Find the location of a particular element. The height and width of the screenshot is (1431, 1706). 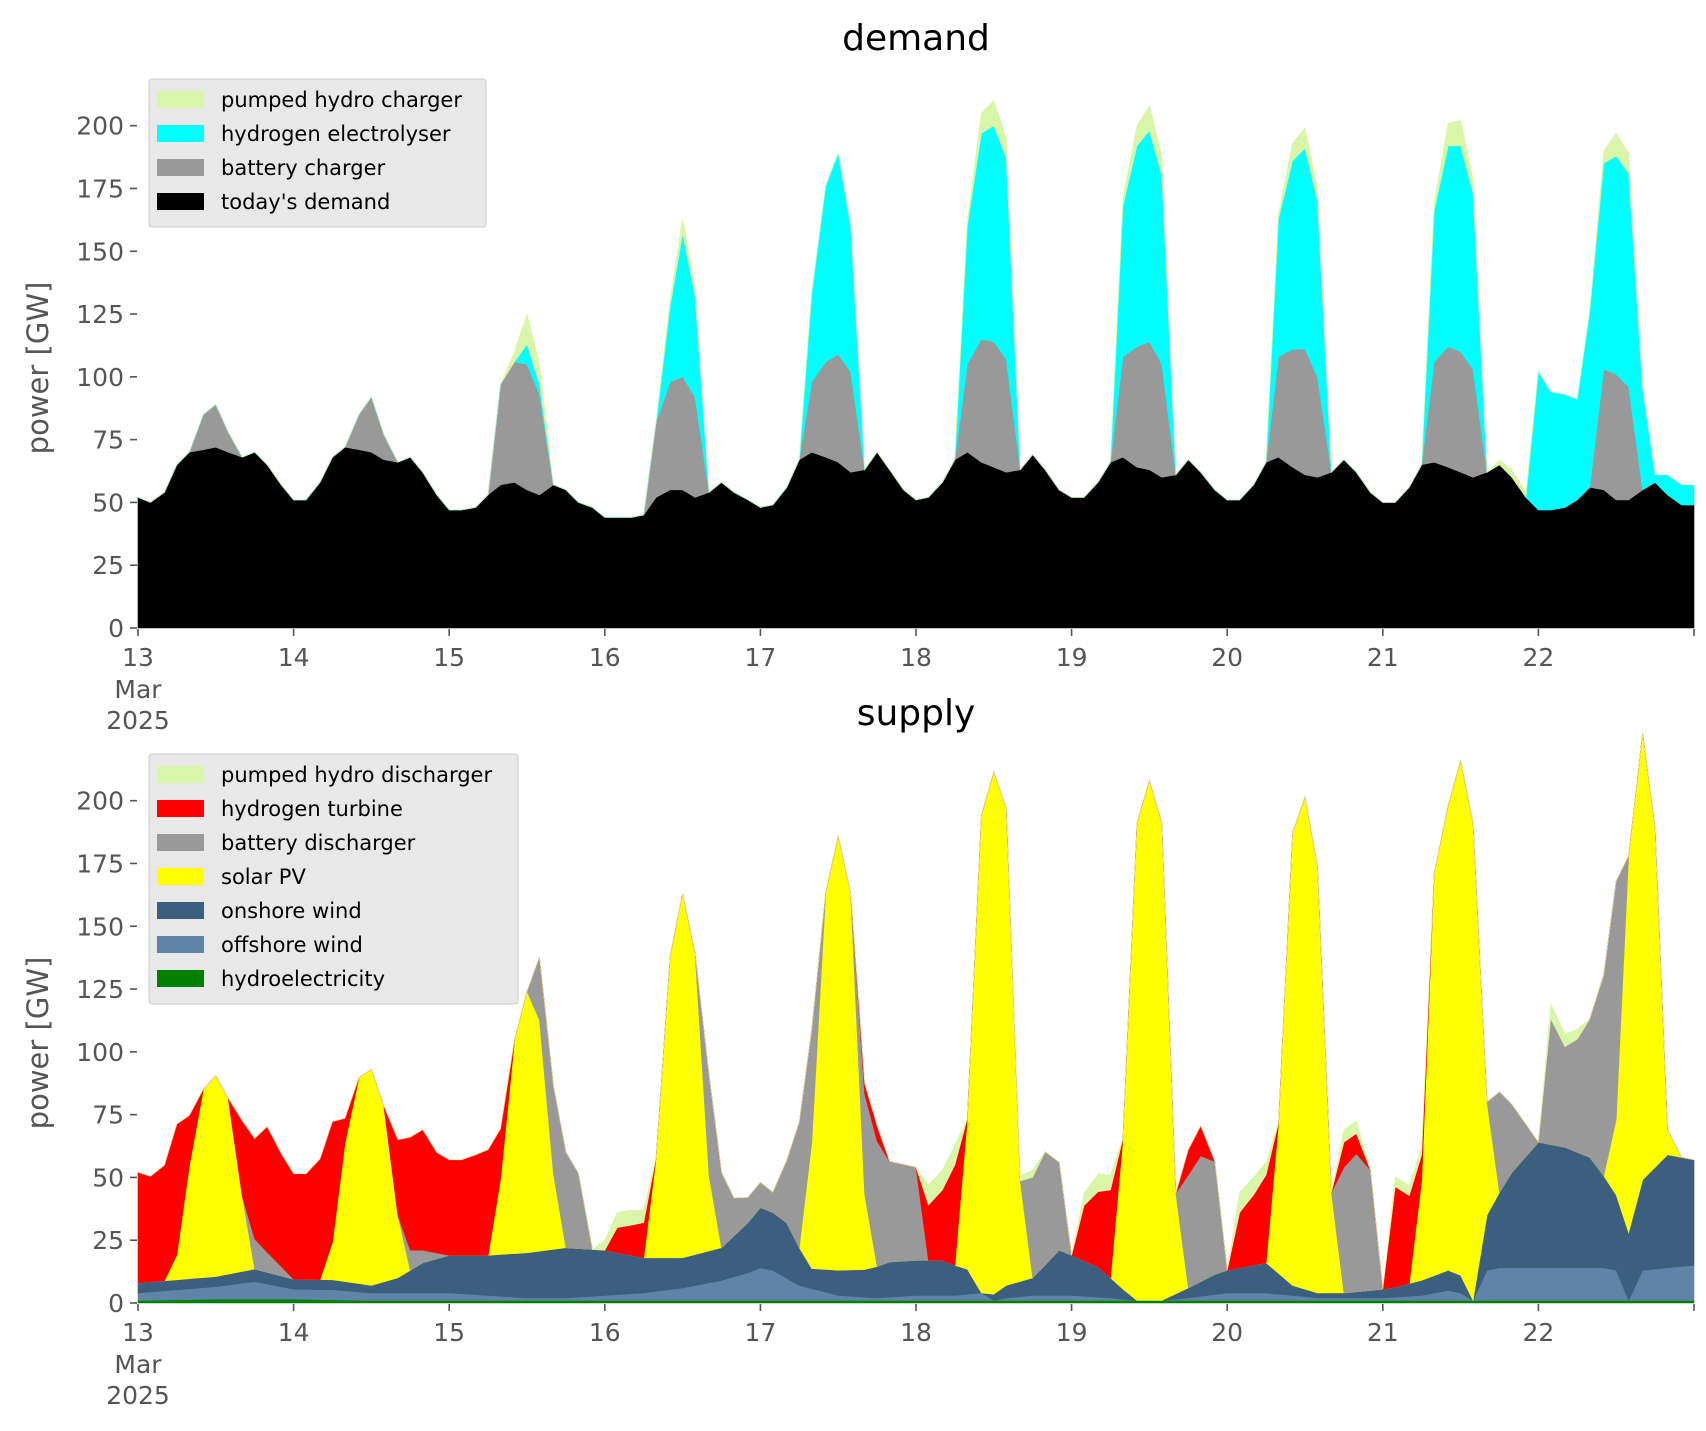

legend-label: offshore wind is located at coordinates (292, 945).